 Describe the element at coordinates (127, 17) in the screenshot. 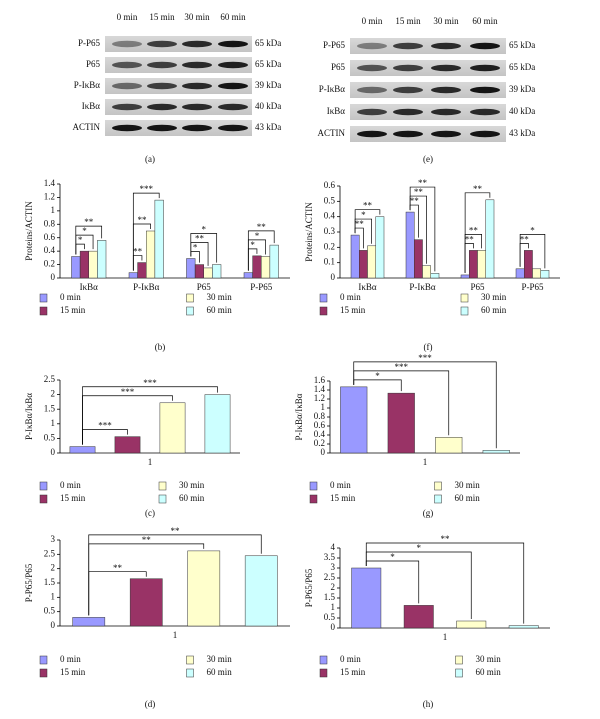

I see `lane-label: 0 min` at that location.